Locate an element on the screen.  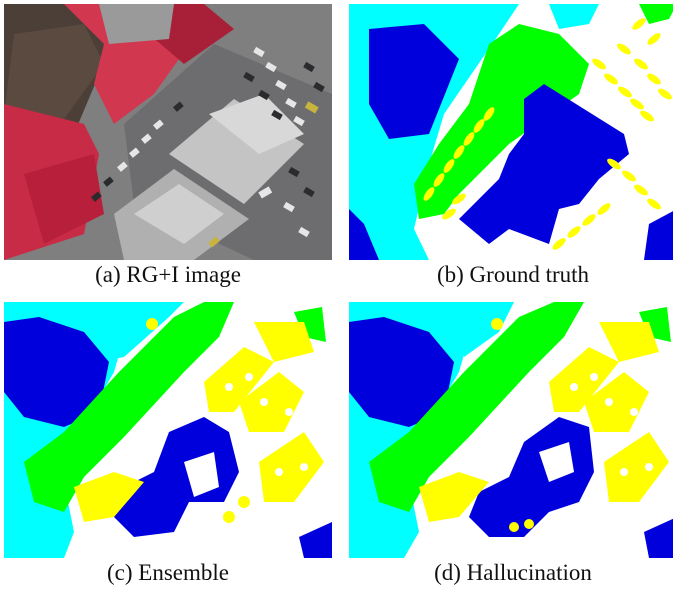
caption-hallucination: (d) Hallucination is located at coordinates (513, 572).